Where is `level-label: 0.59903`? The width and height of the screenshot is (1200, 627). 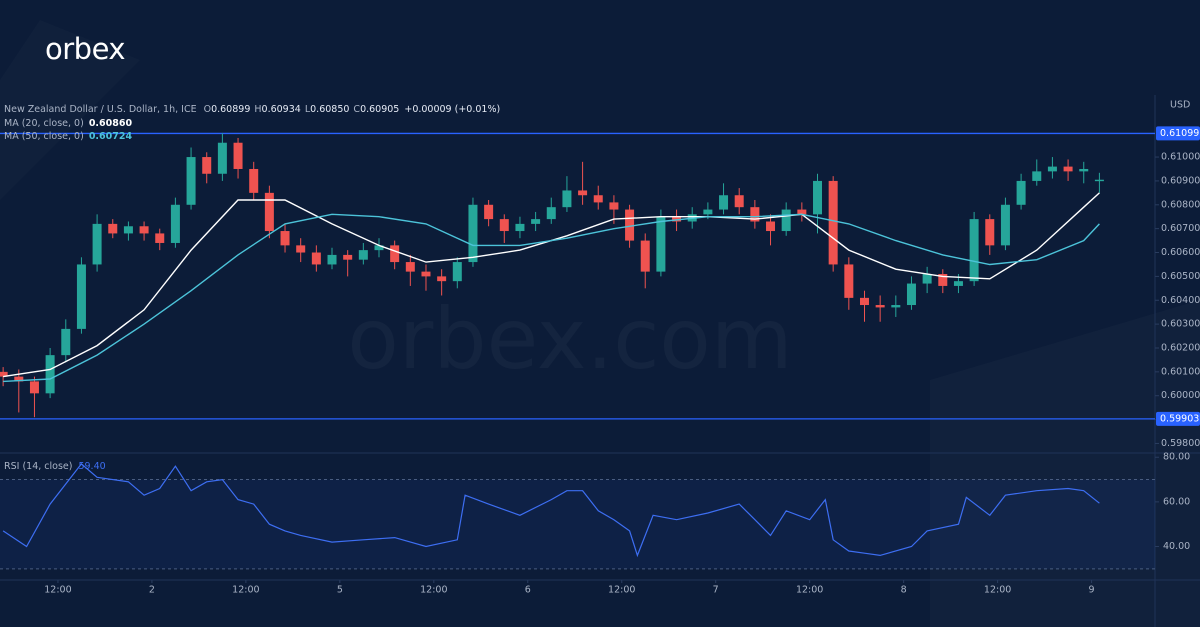 level-label: 0.59903 is located at coordinates (1179, 418).